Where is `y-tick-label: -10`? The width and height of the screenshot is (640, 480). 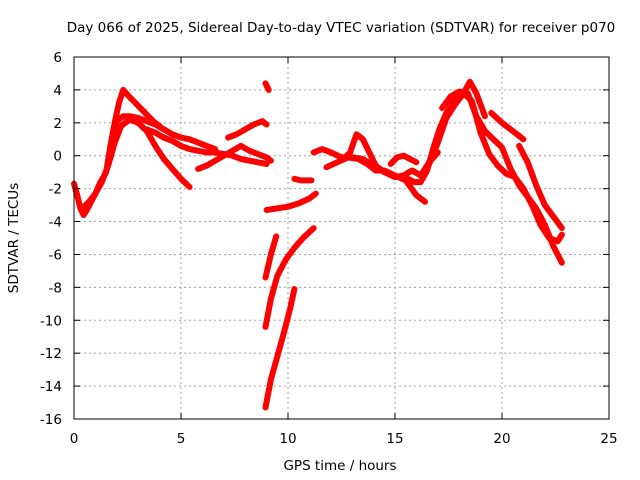 y-tick-label: -10 is located at coordinates (51, 321).